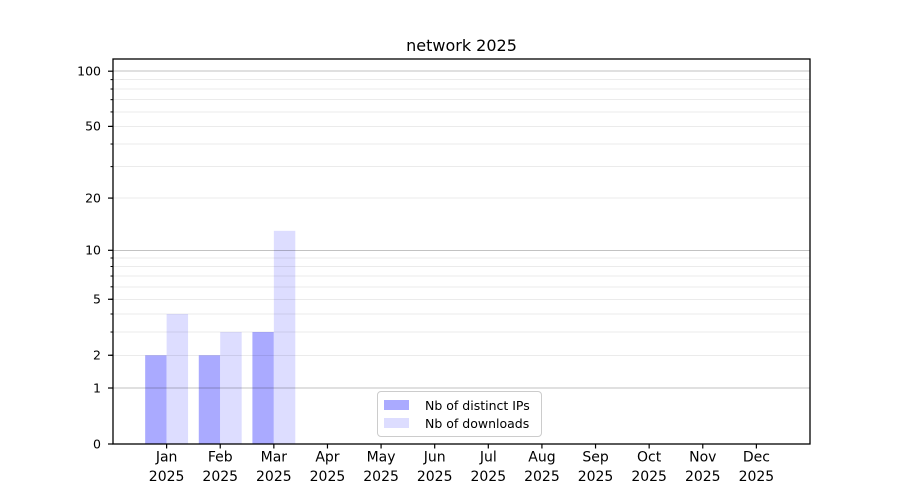 The height and width of the screenshot is (500, 900). I want to click on bar-downloads-feb, so click(231, 388).